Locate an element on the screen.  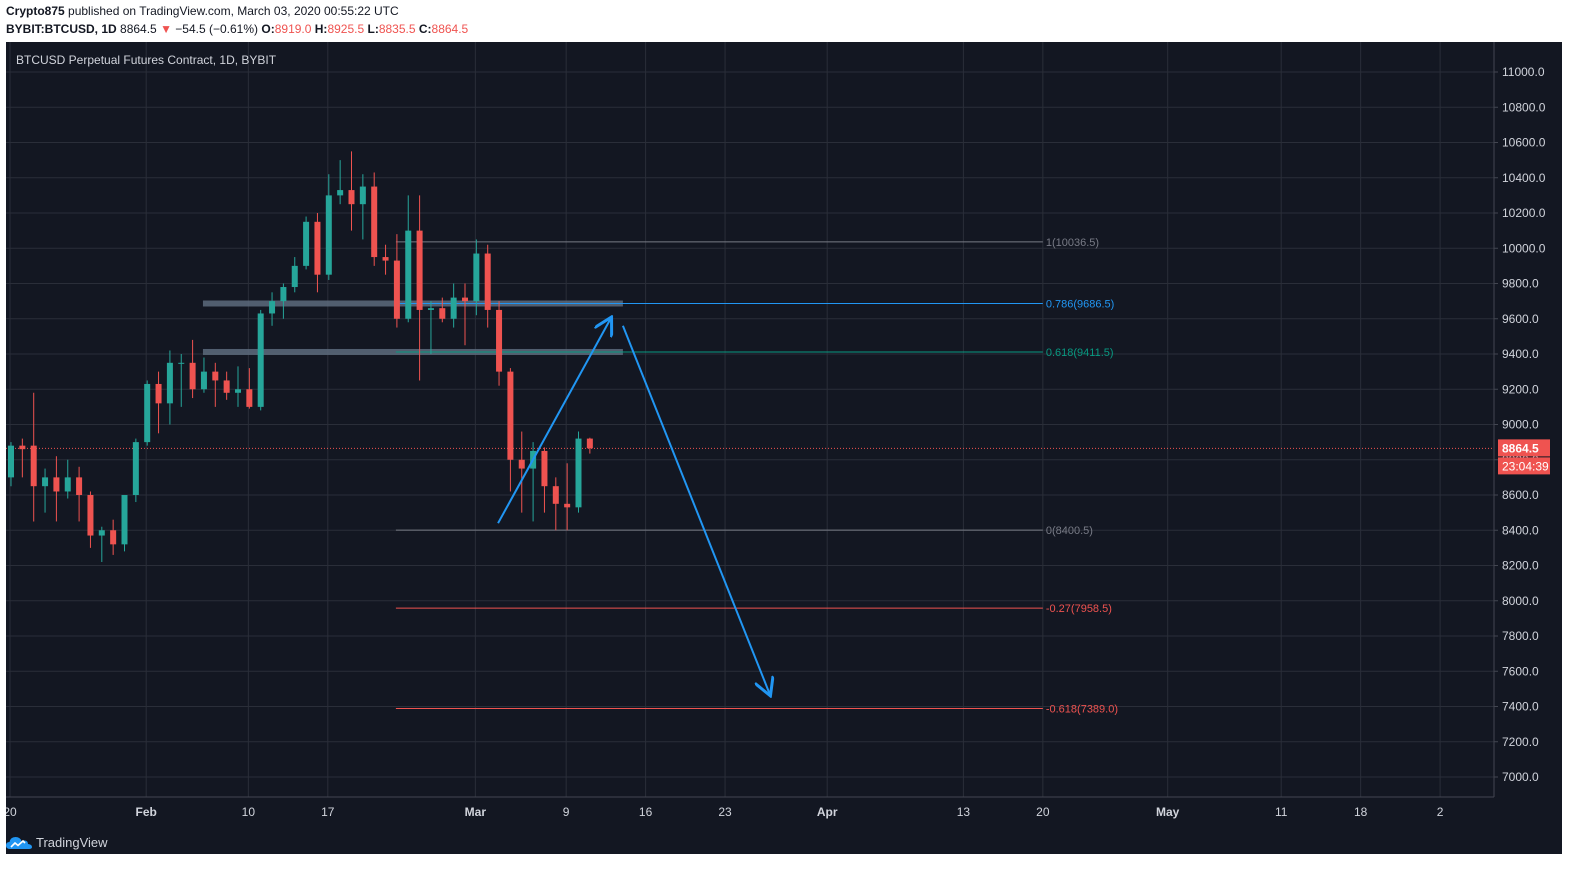
time-axis-label: 13 is located at coordinates (964, 812).